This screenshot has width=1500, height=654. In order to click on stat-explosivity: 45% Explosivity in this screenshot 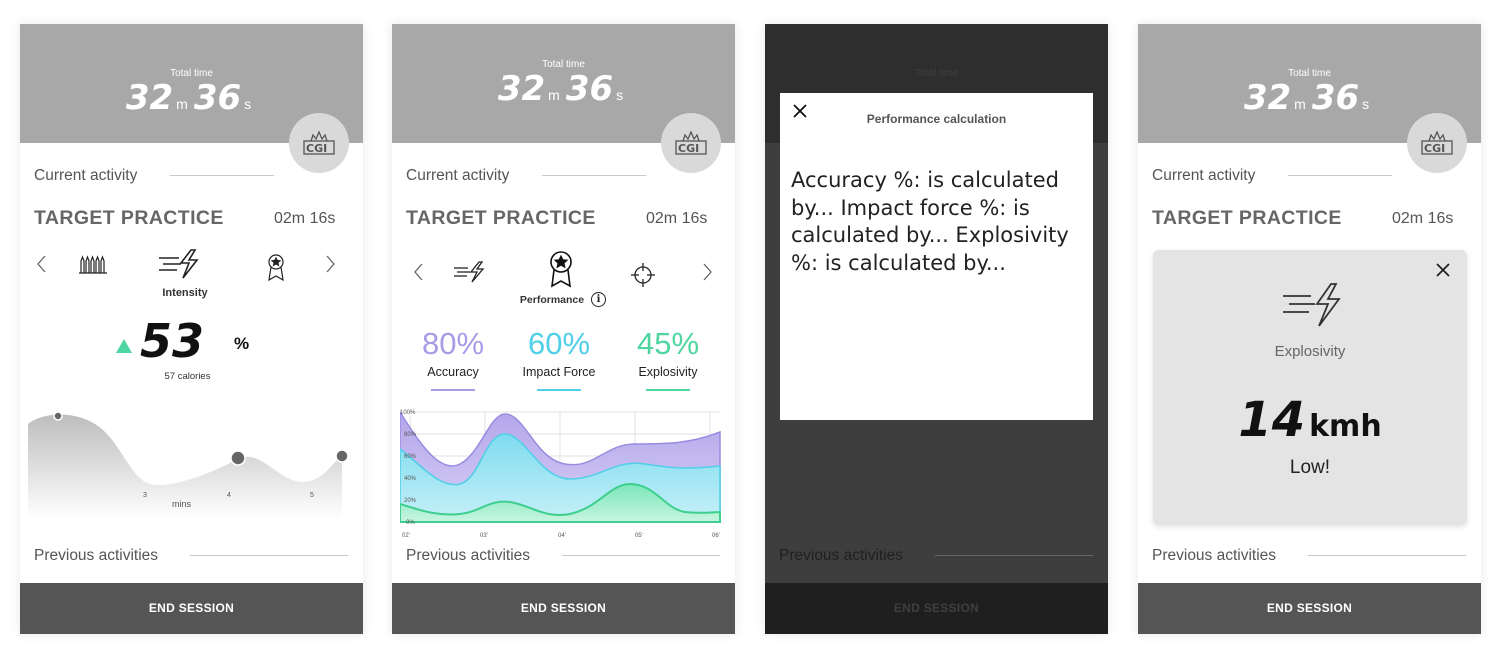, I will do `click(668, 358)`.